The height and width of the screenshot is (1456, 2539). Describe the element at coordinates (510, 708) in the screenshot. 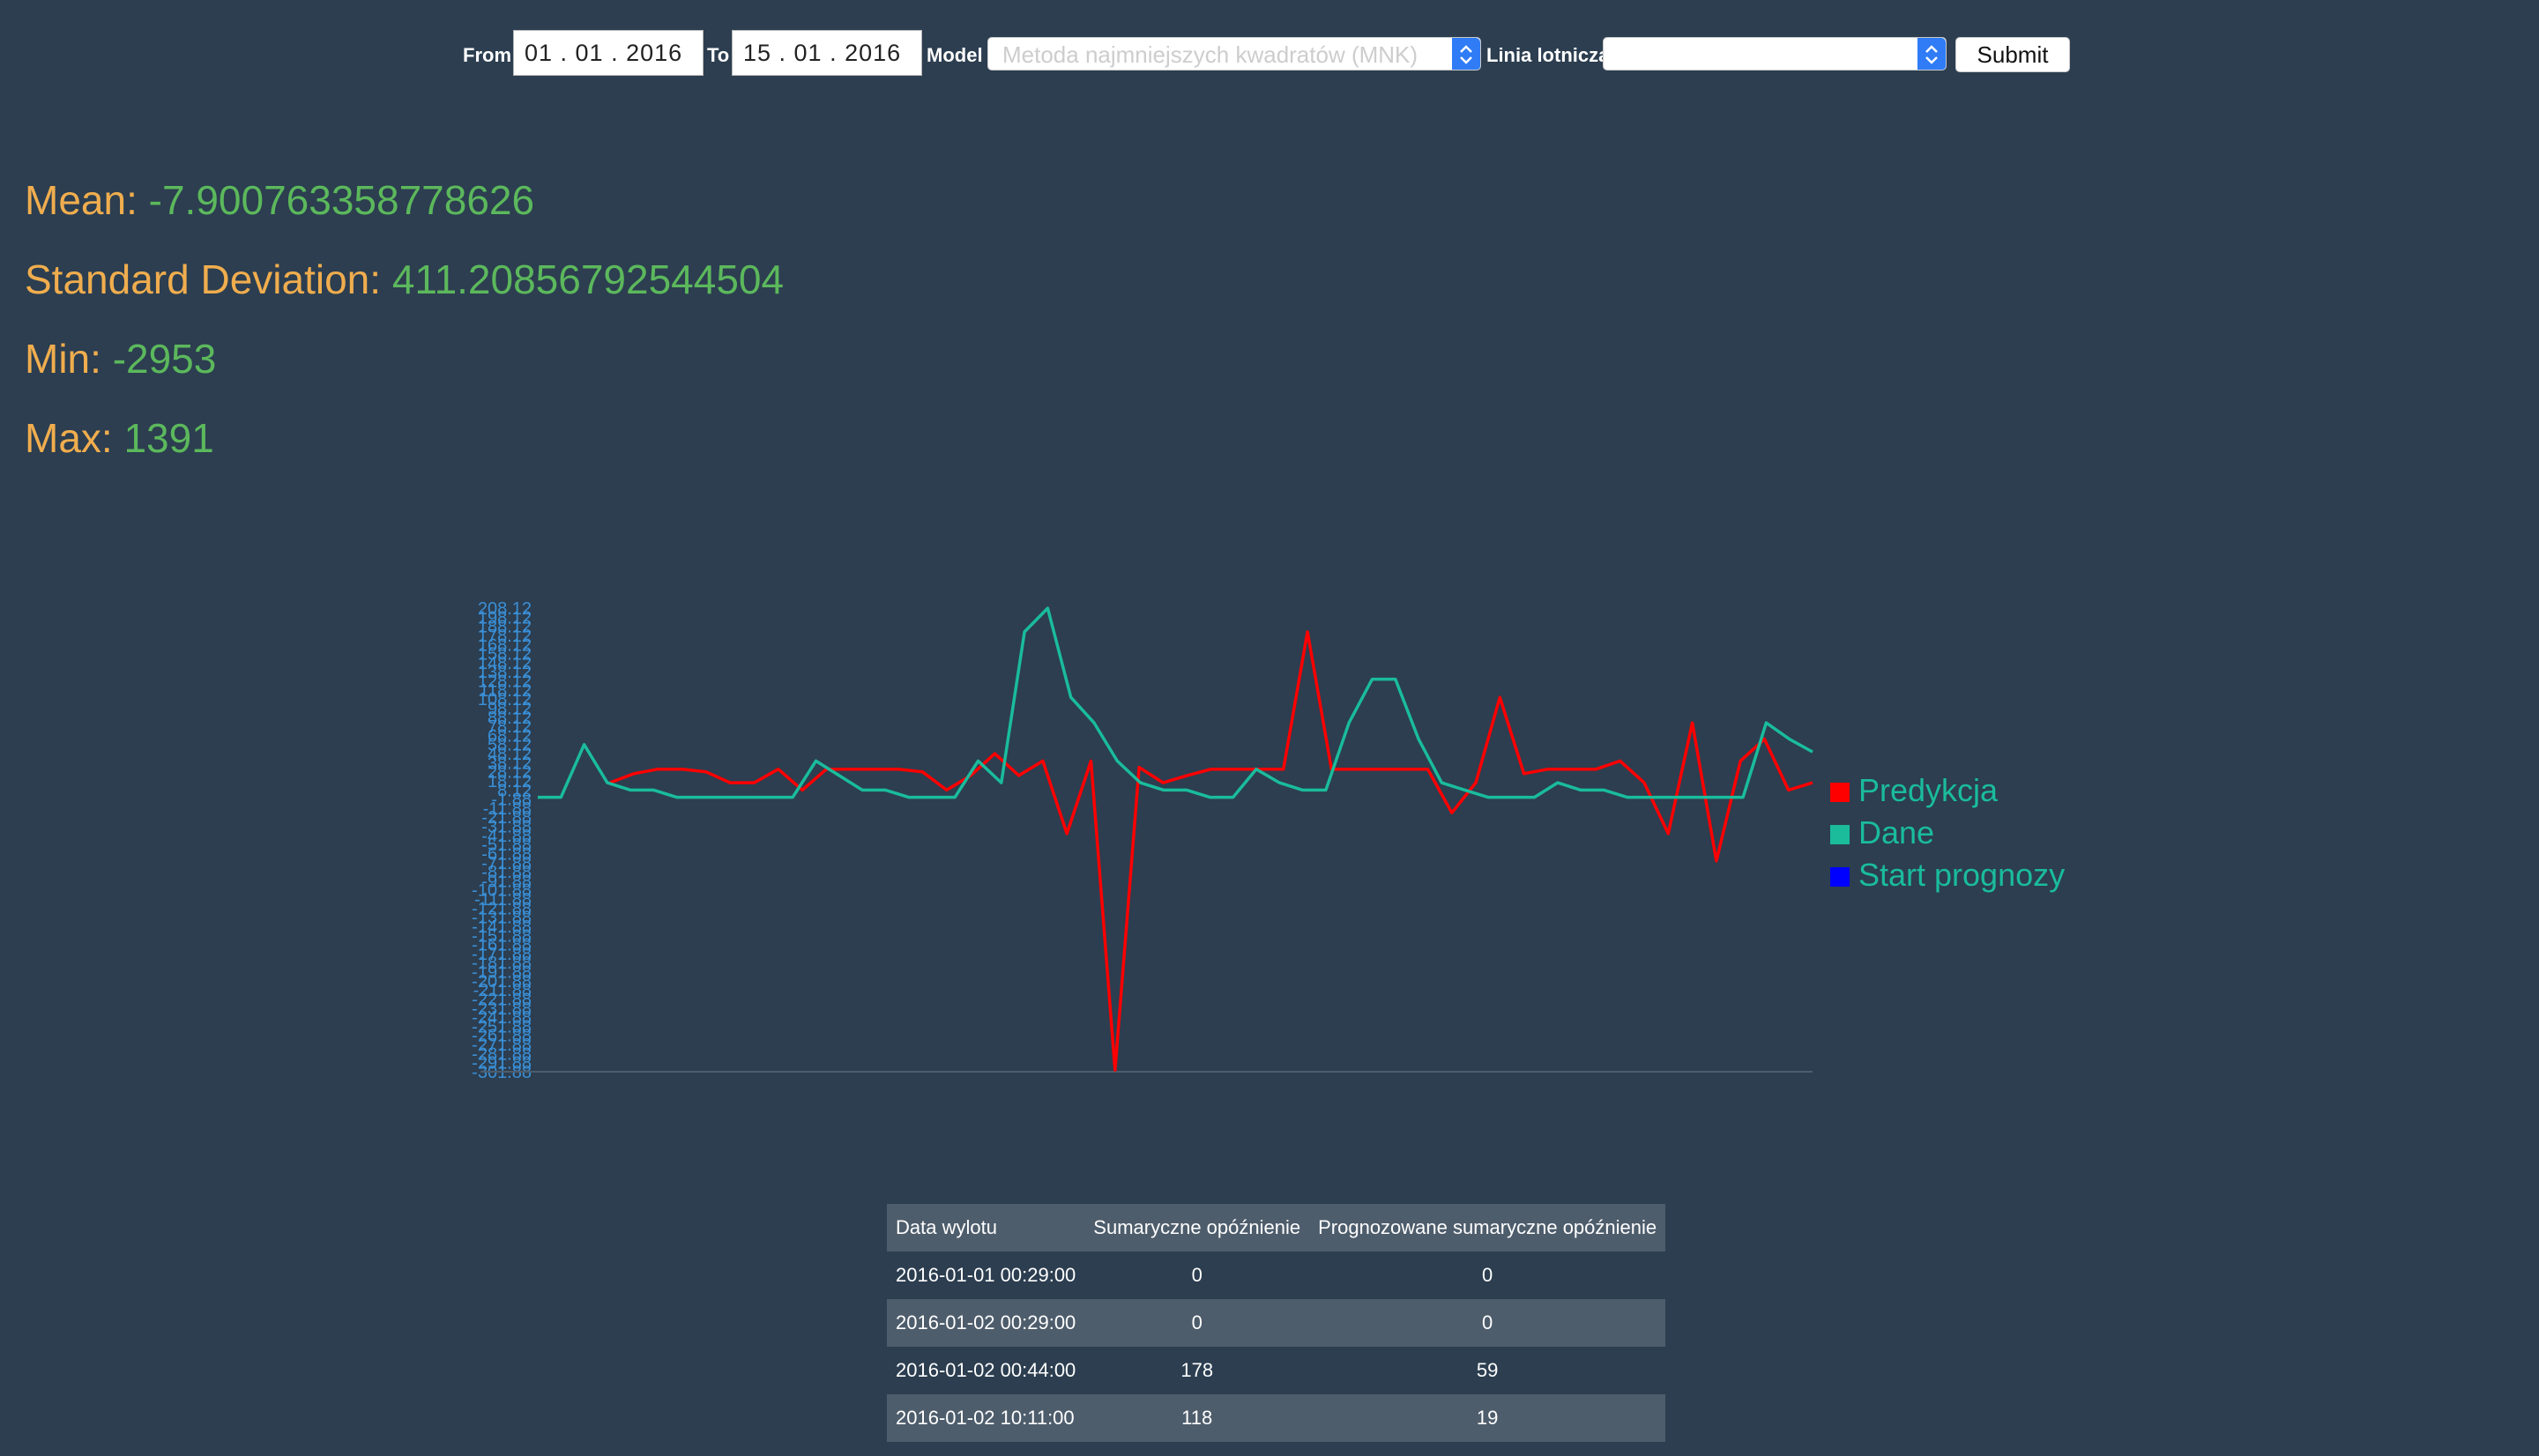

I see `y-tick-label: 98.12` at that location.